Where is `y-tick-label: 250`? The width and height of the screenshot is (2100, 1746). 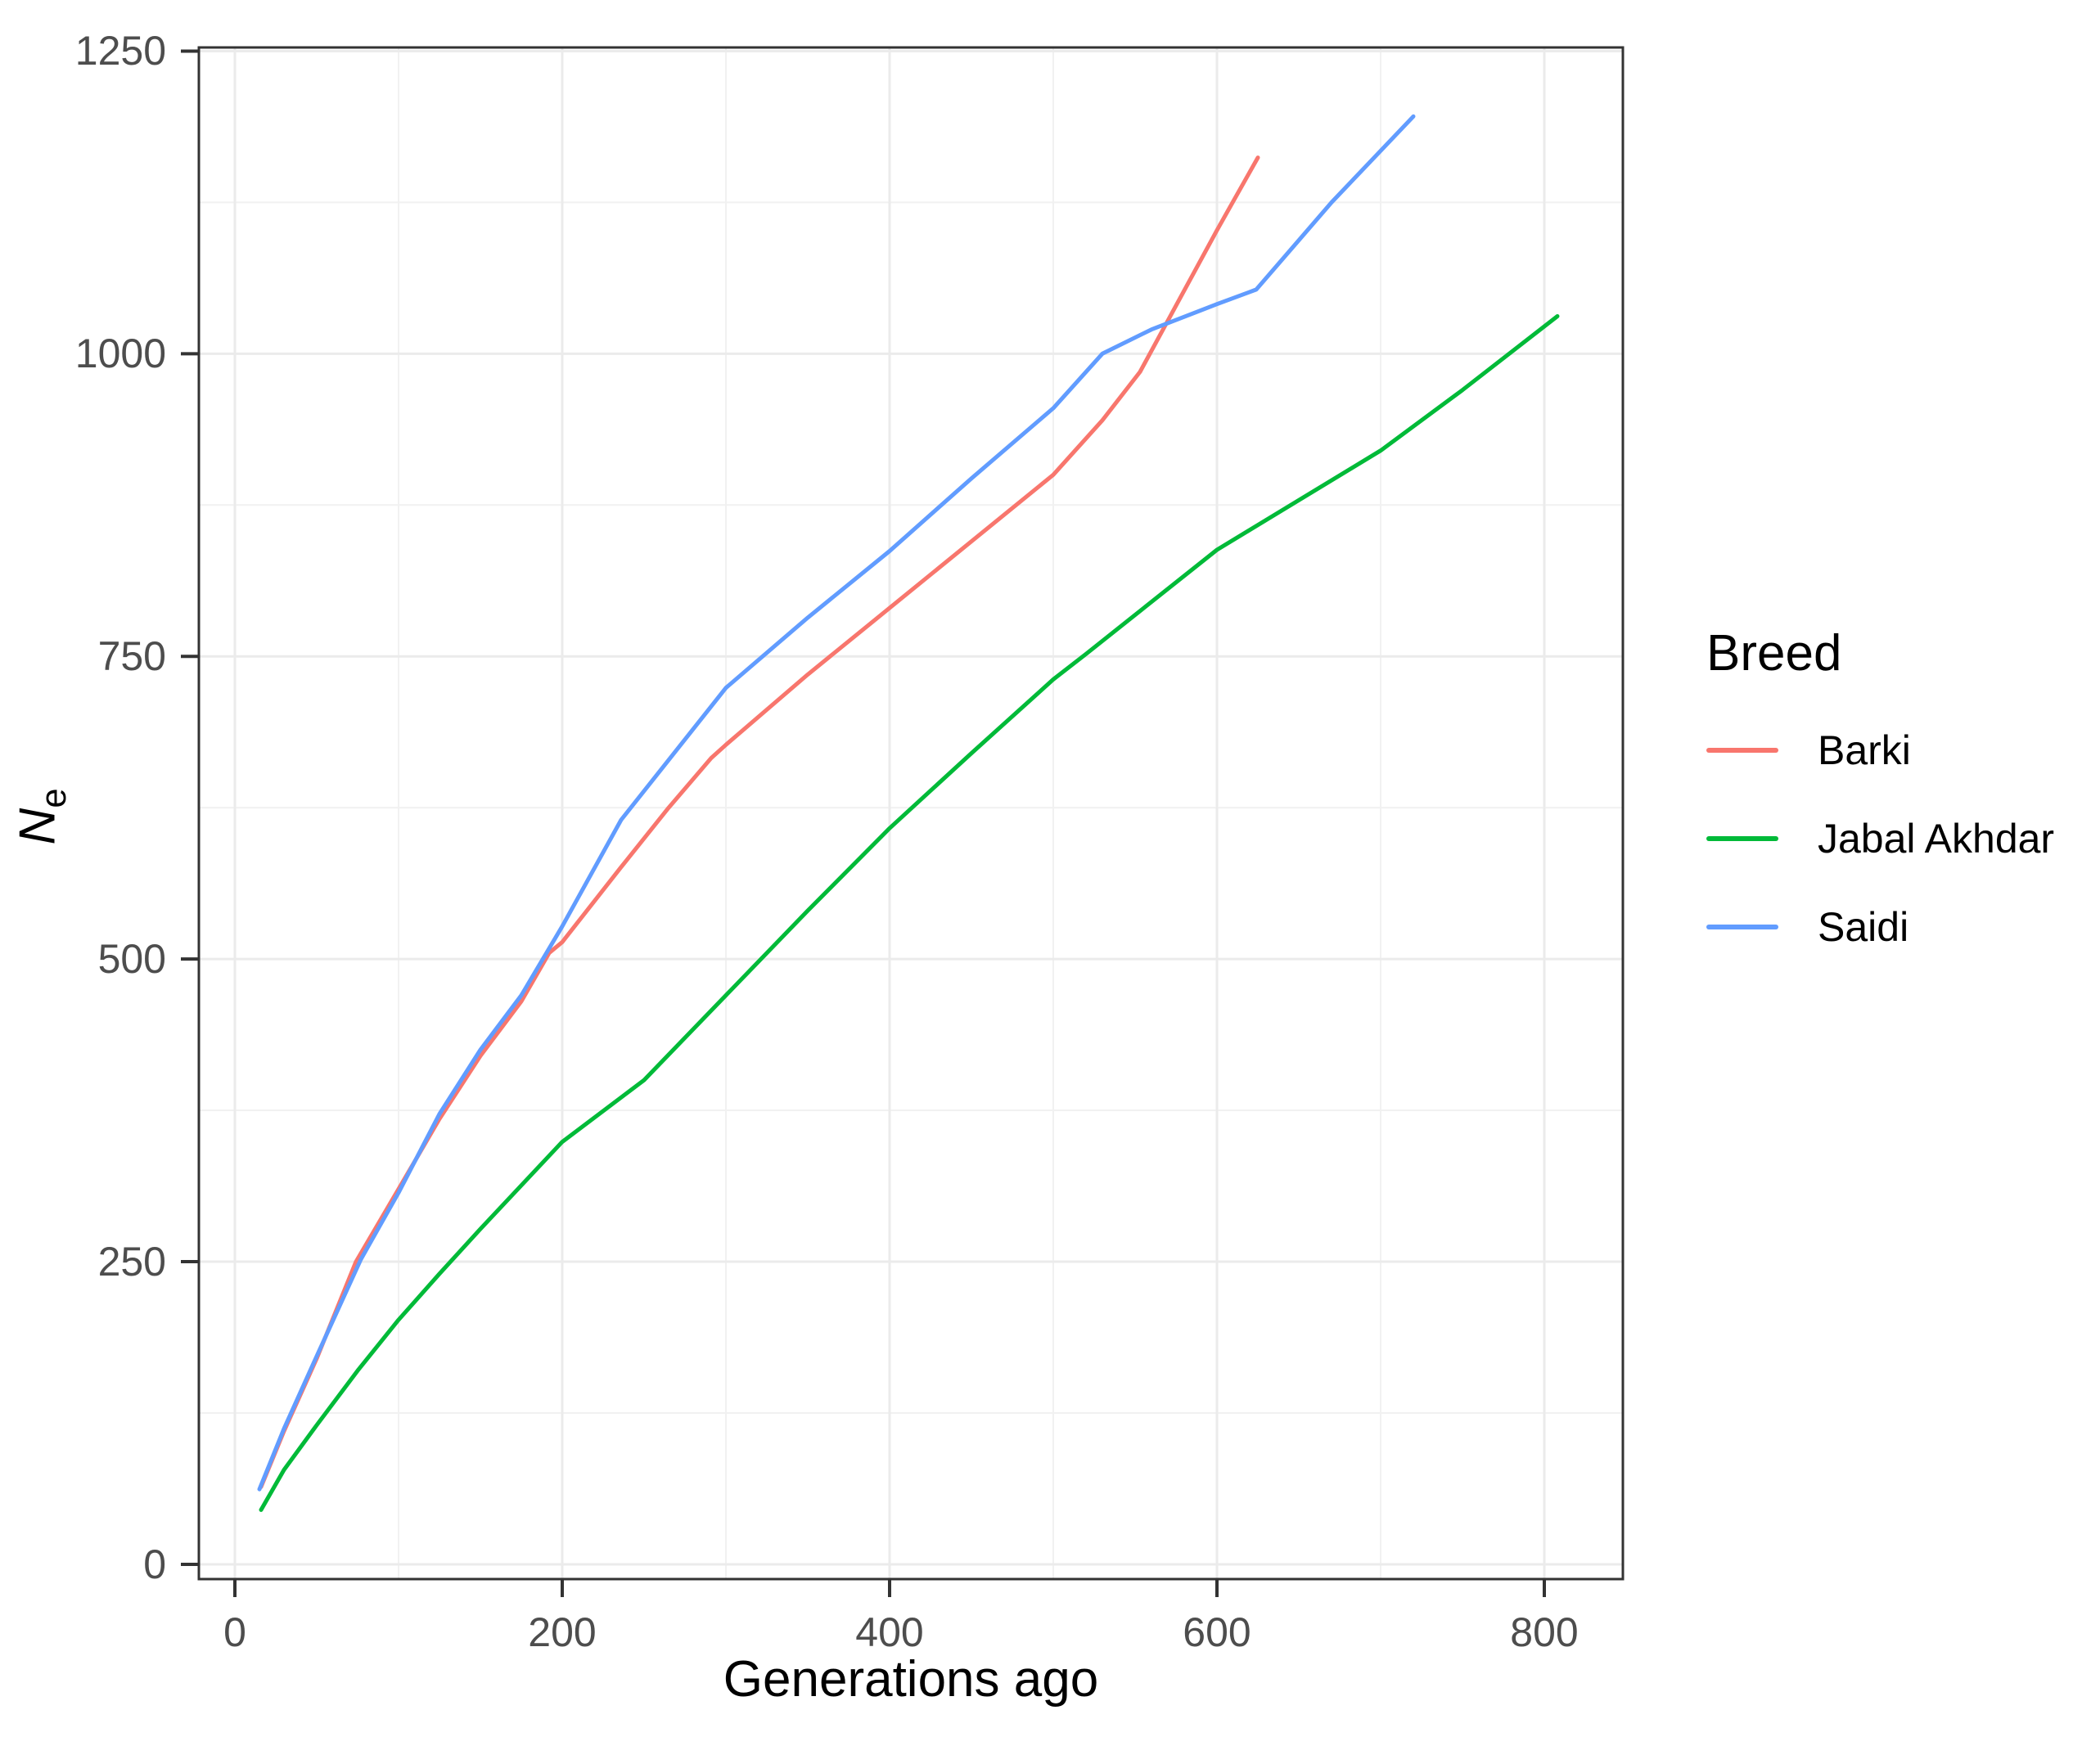
y-tick-label: 250 is located at coordinates (131, 1262).